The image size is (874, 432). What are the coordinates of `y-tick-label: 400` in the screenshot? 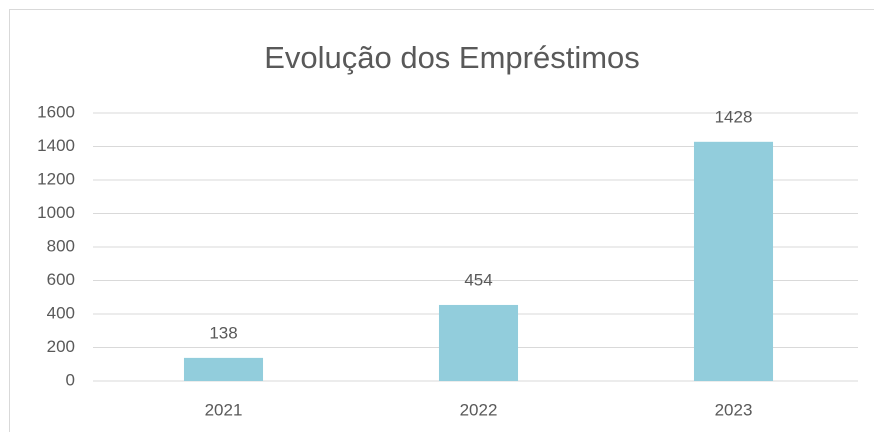 It's located at (61, 312).